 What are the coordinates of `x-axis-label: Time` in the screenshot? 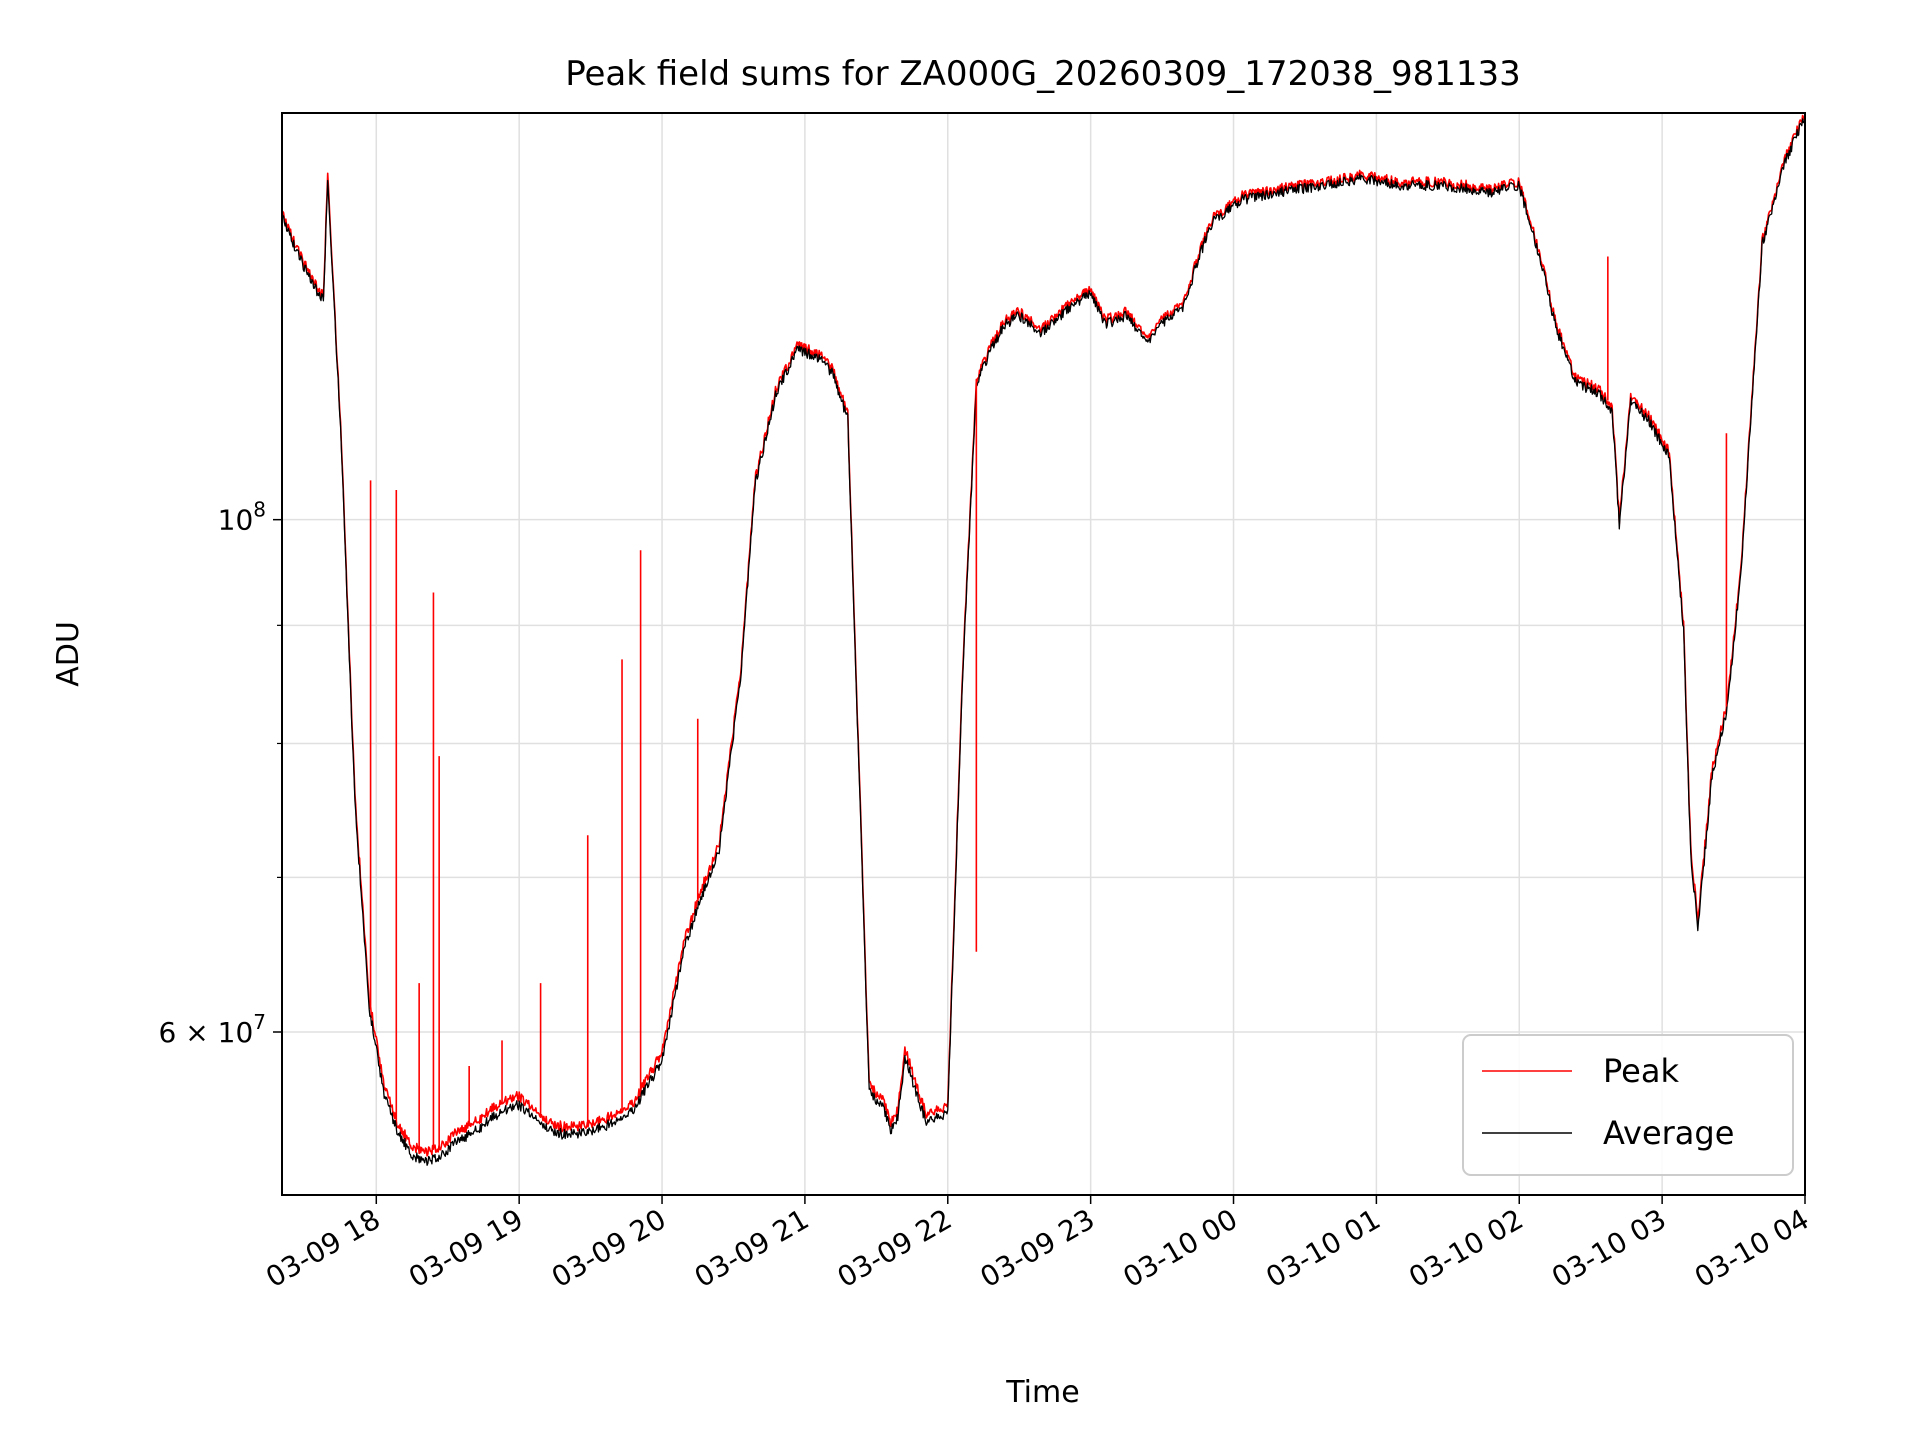 It's located at (1042, 1392).